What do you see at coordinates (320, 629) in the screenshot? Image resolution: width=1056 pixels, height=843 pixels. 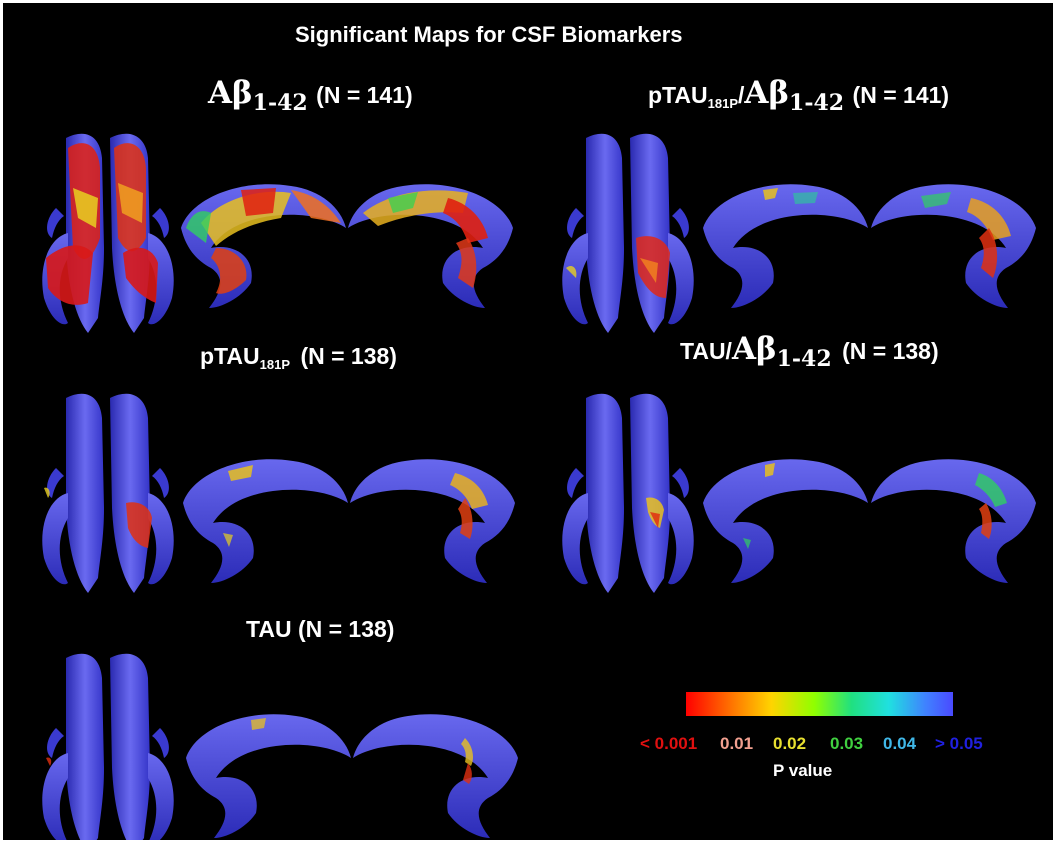 I see `label-tau: TAU (N = 138)` at bounding box center [320, 629].